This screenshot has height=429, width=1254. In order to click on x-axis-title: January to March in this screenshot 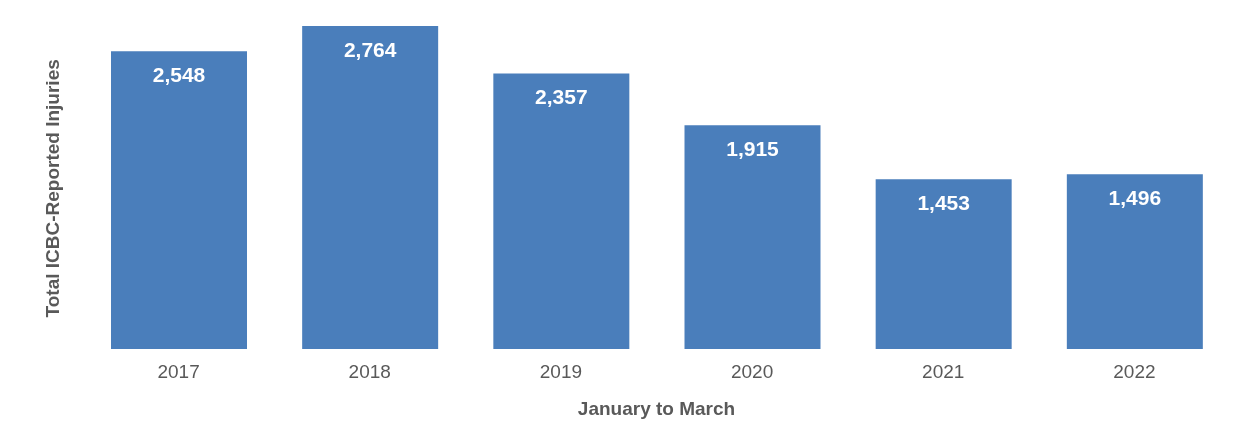, I will do `click(656, 408)`.